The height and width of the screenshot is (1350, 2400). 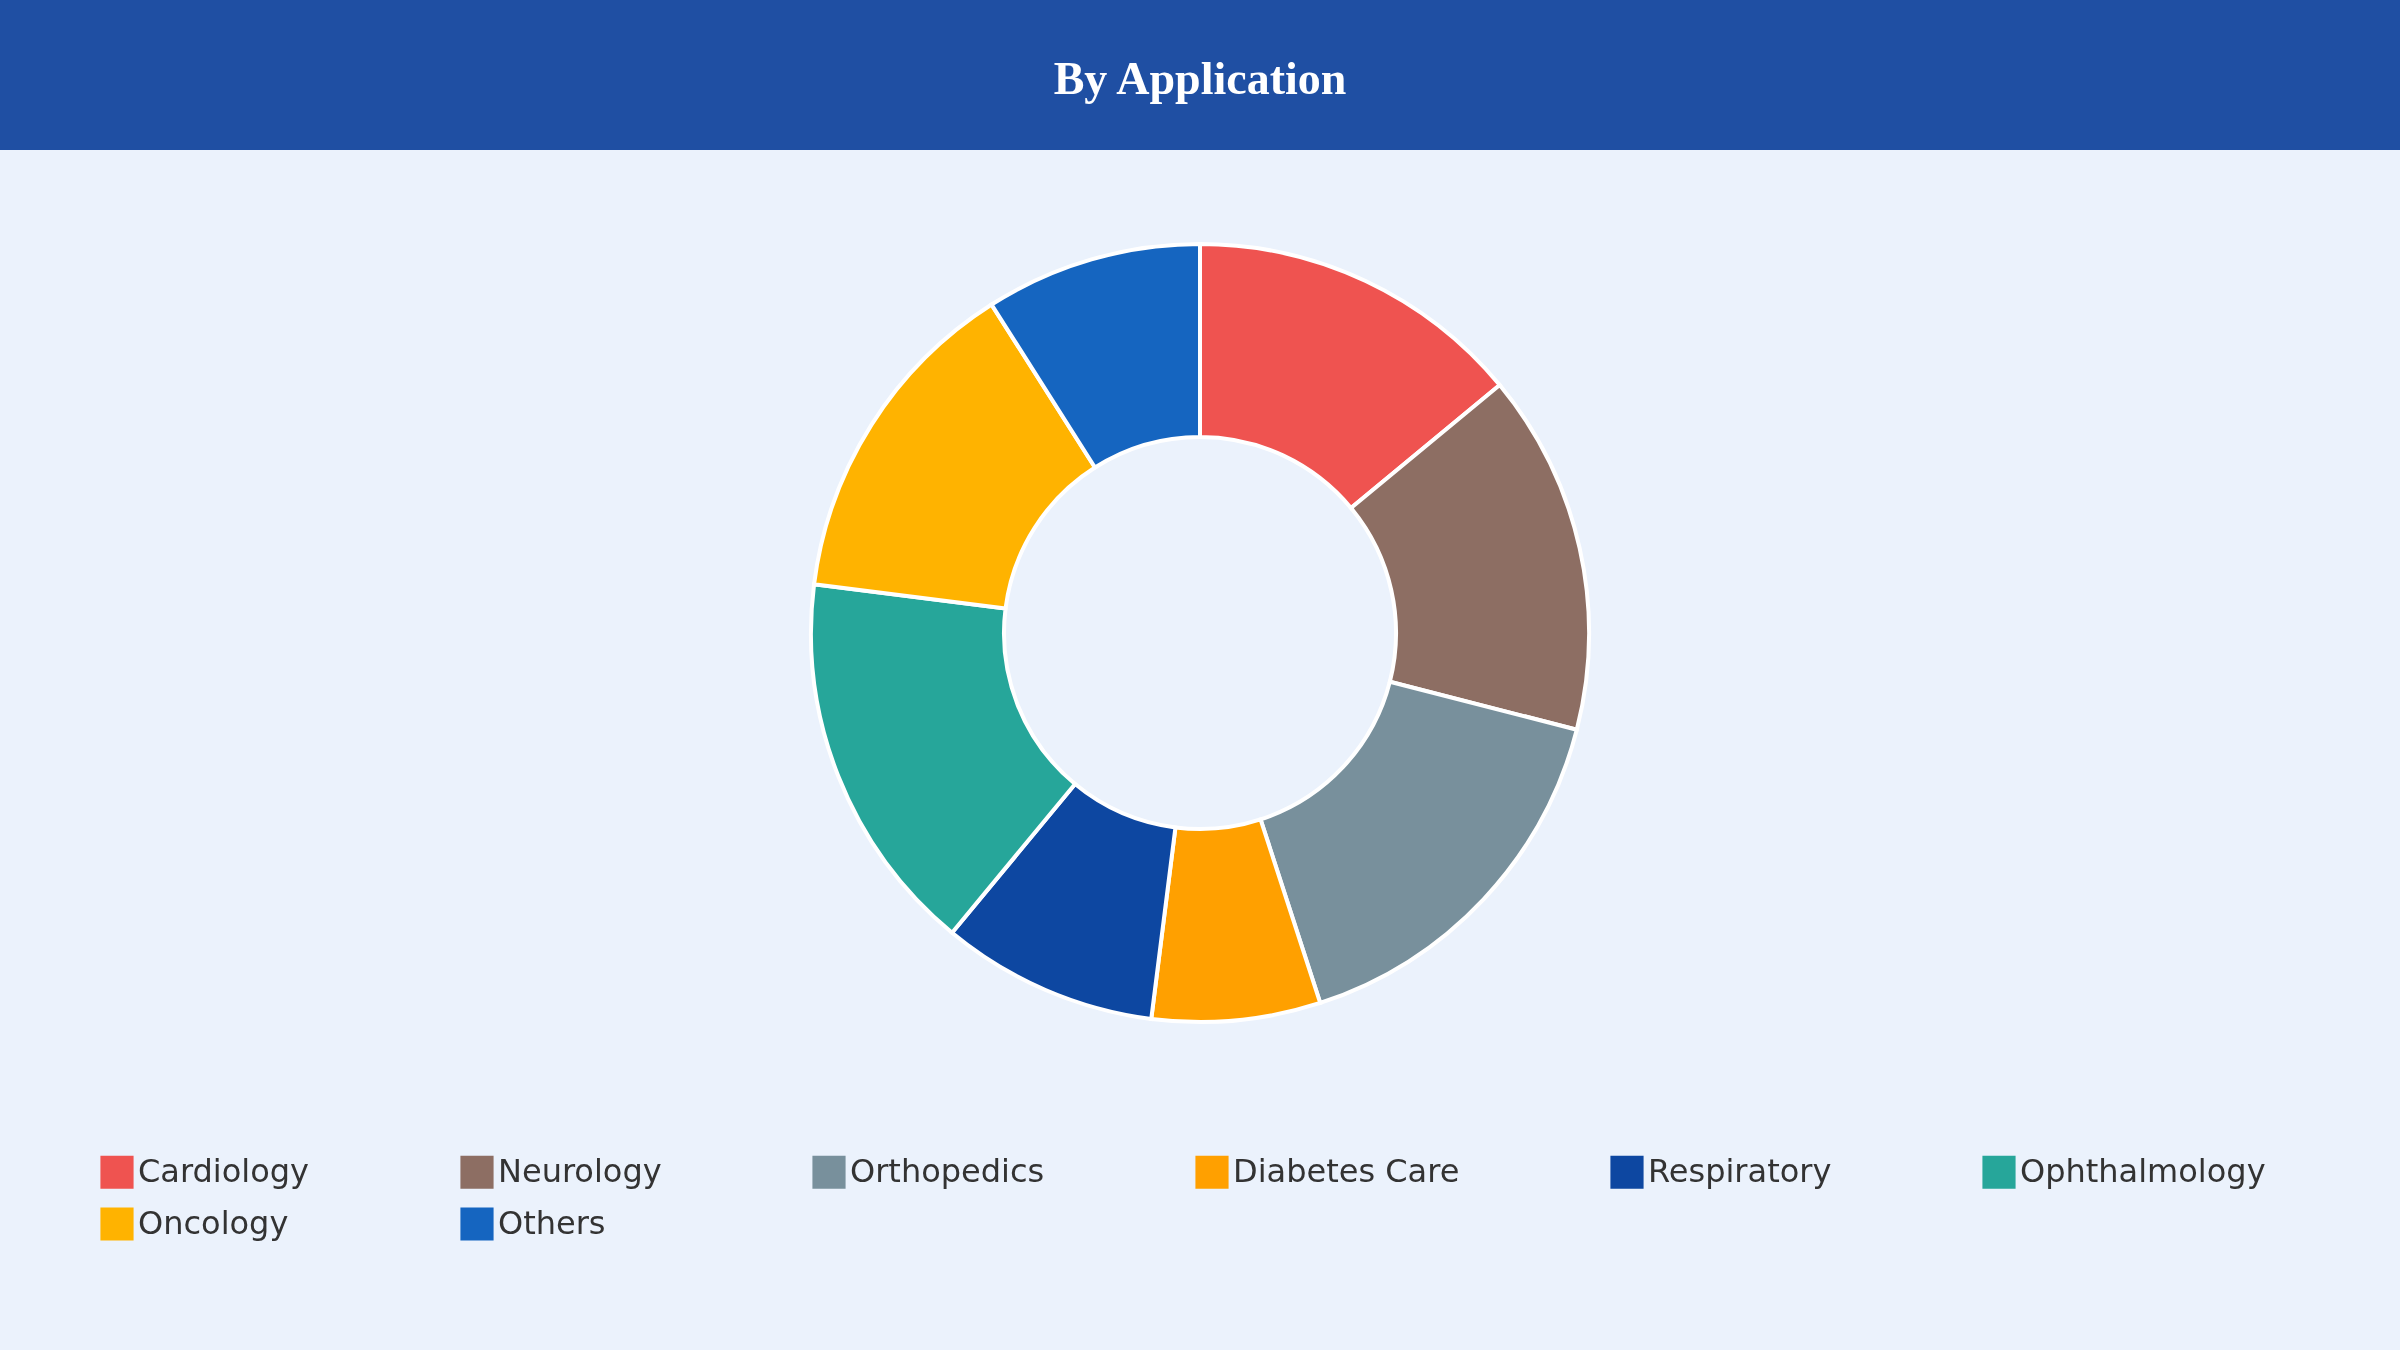 What do you see at coordinates (580, 1171) in the screenshot?
I see `legend-label: Neurology` at bounding box center [580, 1171].